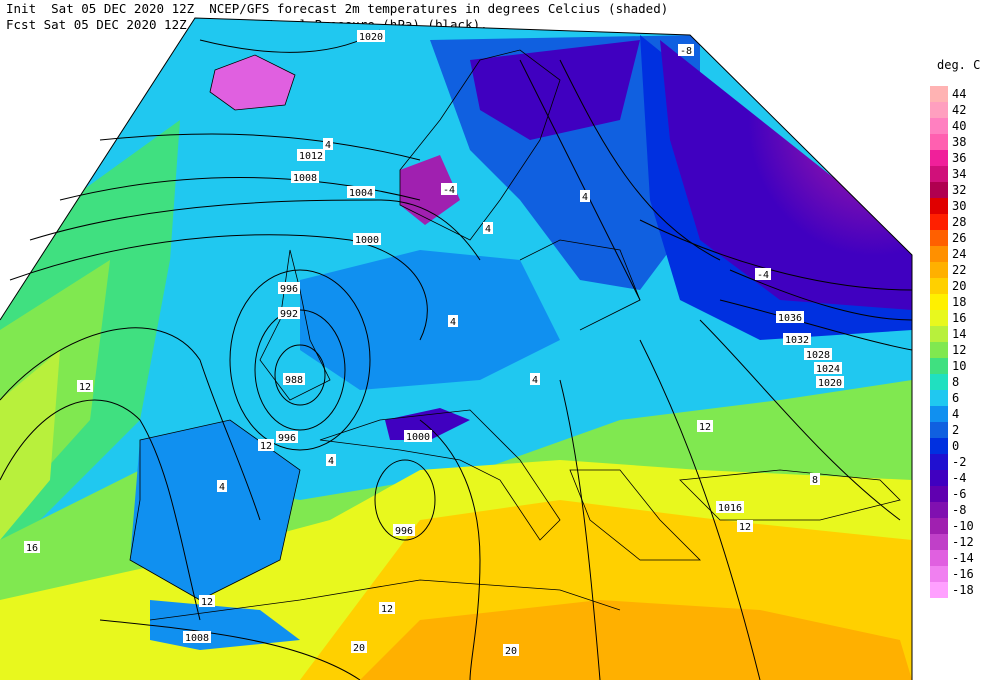 This screenshot has height=680, width=1000. I want to click on isobar-label: 1012, so click(311, 156).